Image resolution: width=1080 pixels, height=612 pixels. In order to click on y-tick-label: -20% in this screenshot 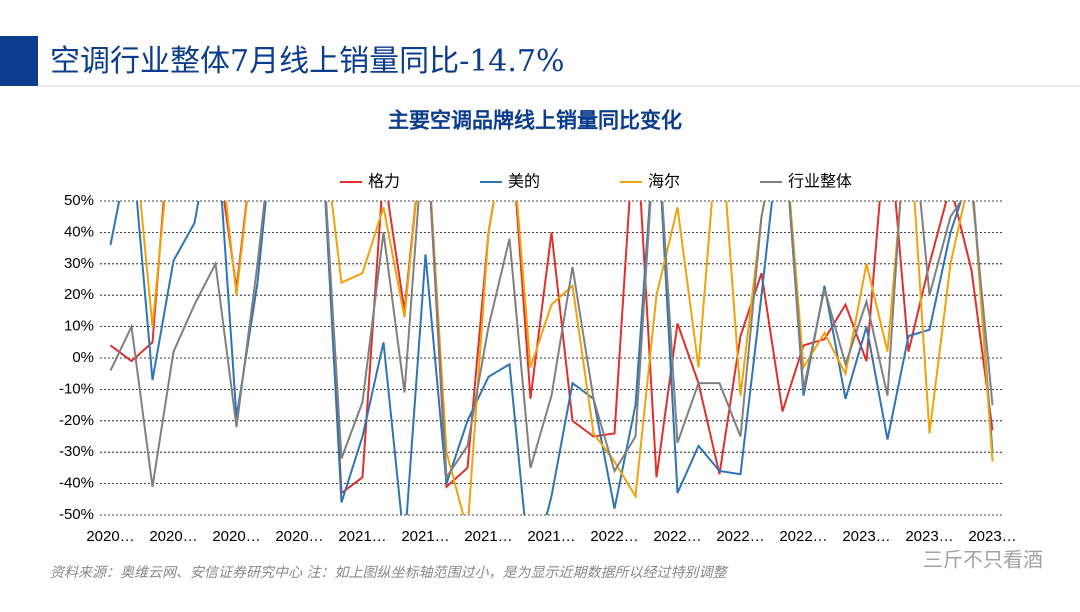, I will do `click(76, 420)`.